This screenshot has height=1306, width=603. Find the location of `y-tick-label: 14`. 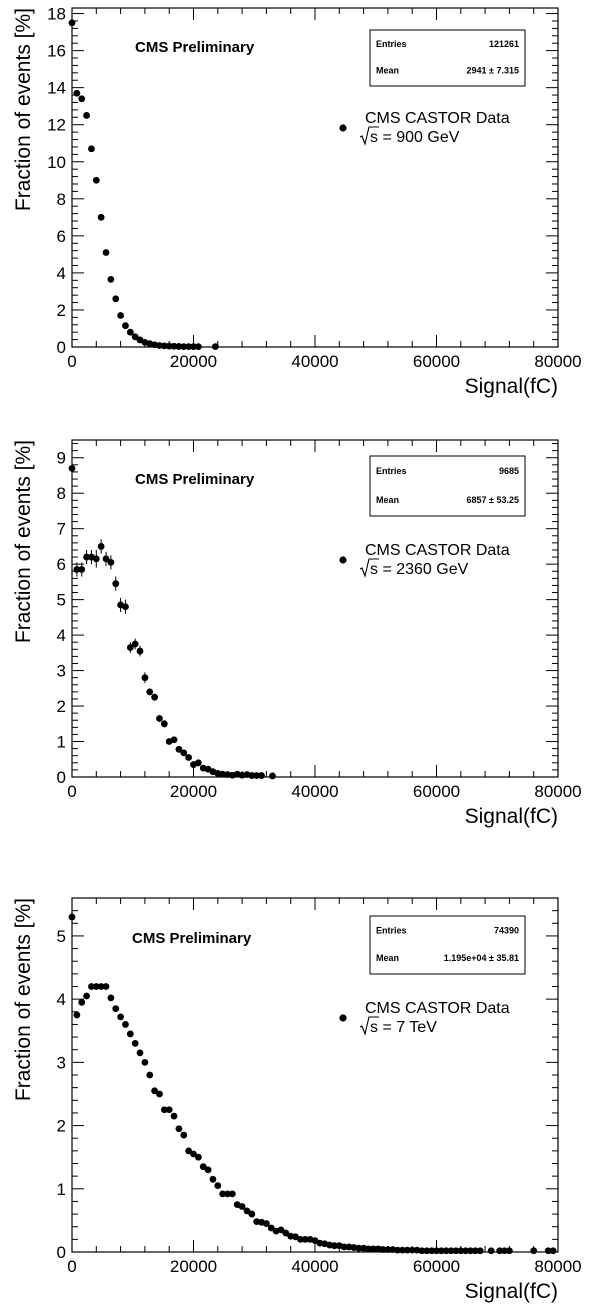

y-tick-label: 14 is located at coordinates (56, 88).